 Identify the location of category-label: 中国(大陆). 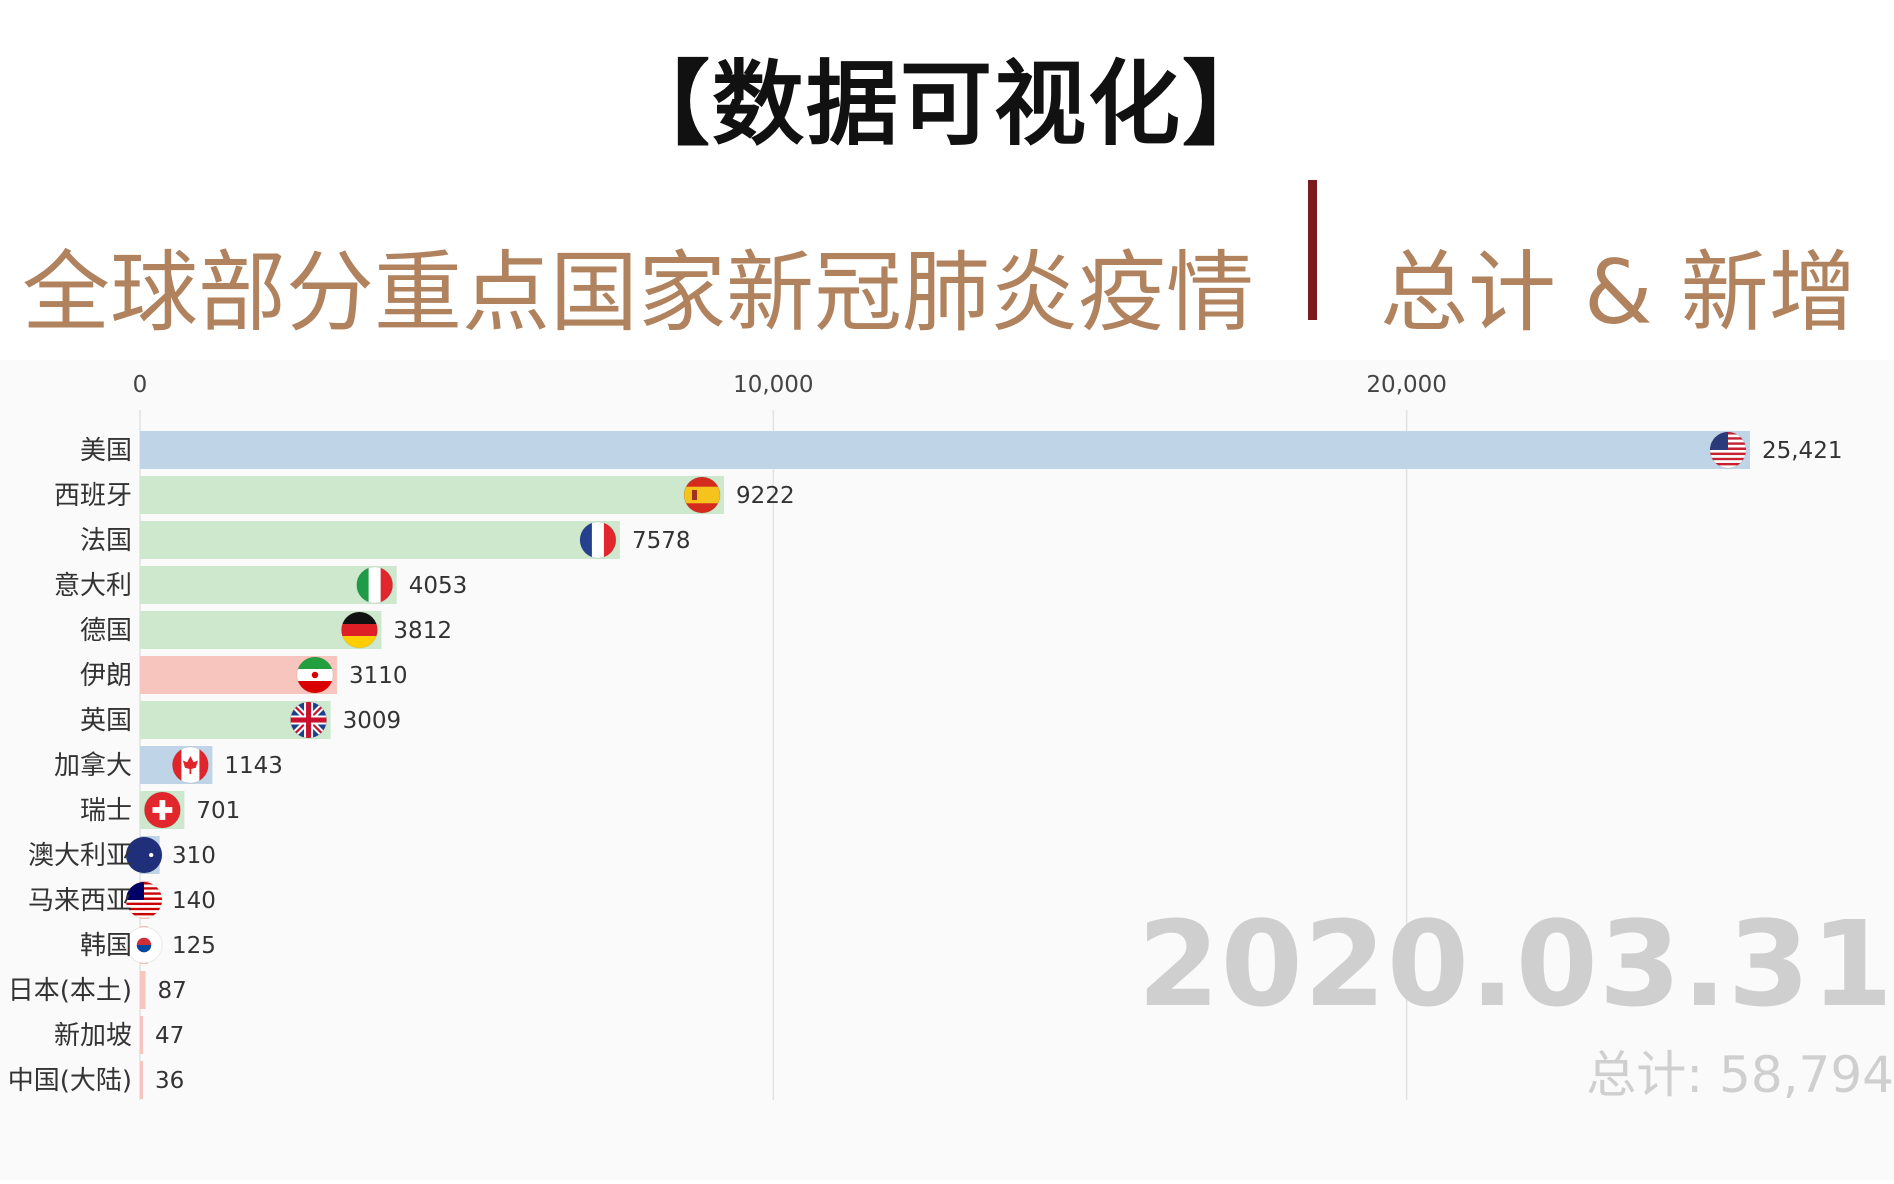
(70, 1081).